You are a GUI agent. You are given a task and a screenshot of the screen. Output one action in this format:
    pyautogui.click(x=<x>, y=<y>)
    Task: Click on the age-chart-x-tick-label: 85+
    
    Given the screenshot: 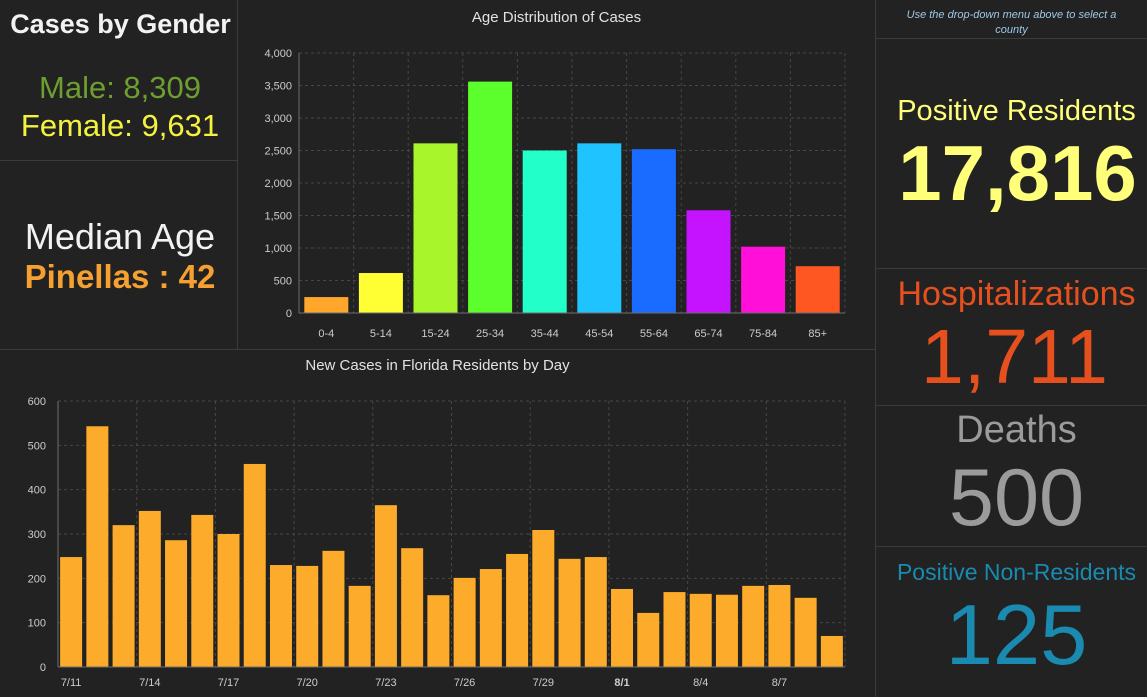 What is the action you would take?
    pyautogui.click(x=817, y=334)
    